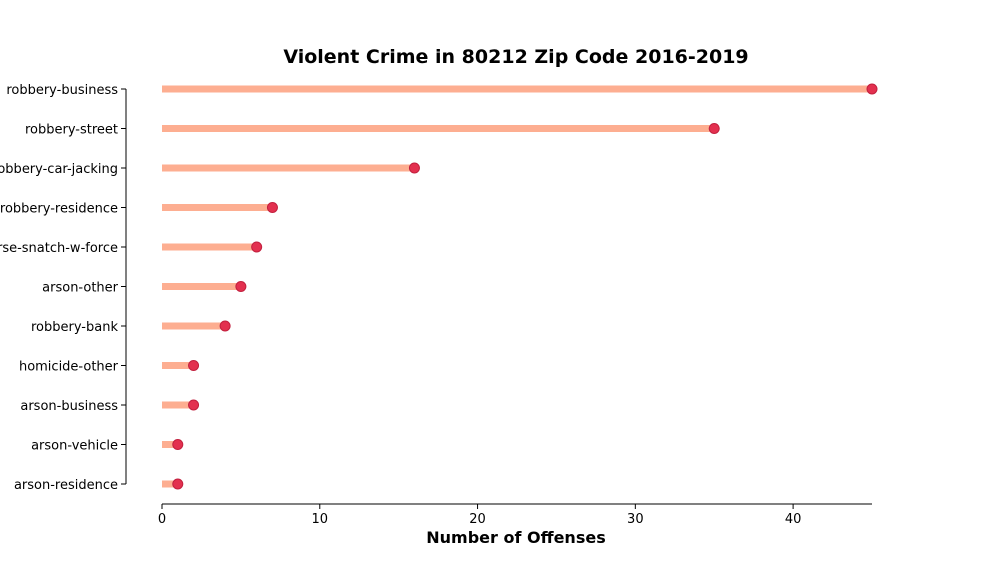  I want to click on x-tick-label: 0, so click(162, 519).